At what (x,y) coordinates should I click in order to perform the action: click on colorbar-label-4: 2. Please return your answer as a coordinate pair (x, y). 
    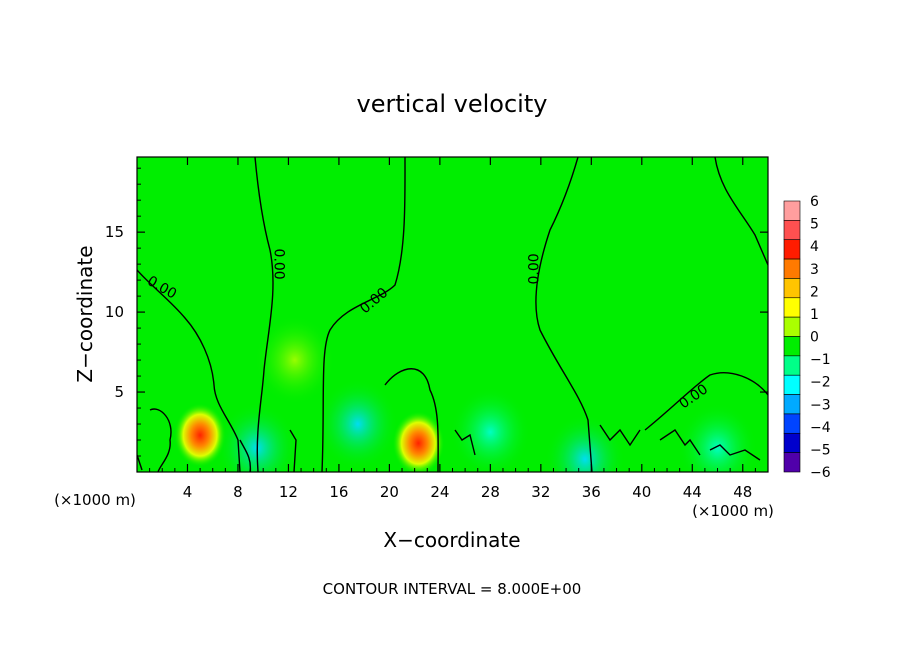
    Looking at the image, I should click on (814, 292).